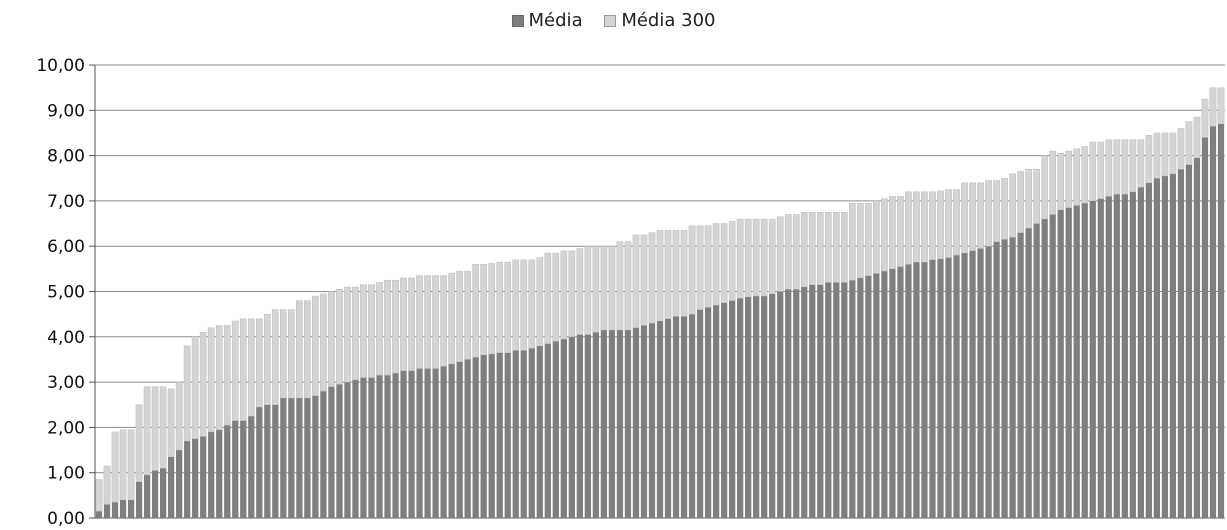 Image resolution: width=1227 pixels, height=530 pixels. Describe the element at coordinates (668, 20) in the screenshot. I see `legend-label-media-300: Média 300` at that location.